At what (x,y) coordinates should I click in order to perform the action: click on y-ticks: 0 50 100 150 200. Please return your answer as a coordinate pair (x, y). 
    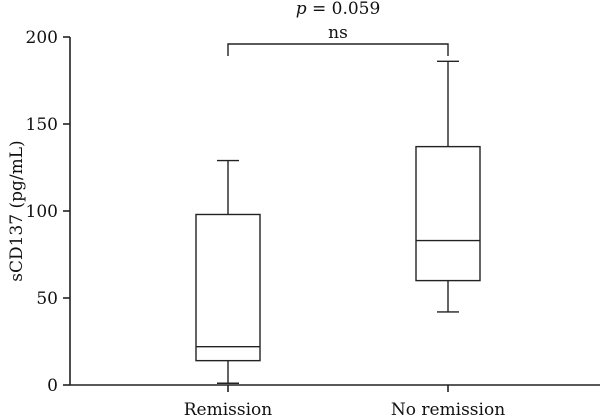
    Looking at the image, I should click on (48, 212).